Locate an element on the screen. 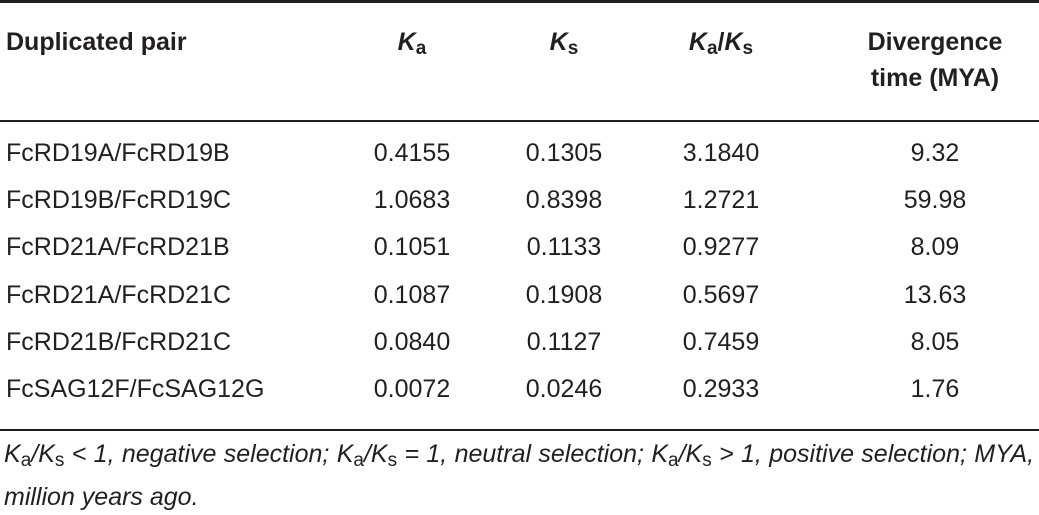 This screenshot has height=515, width=1039. fn-a1: a is located at coordinates (26, 460).